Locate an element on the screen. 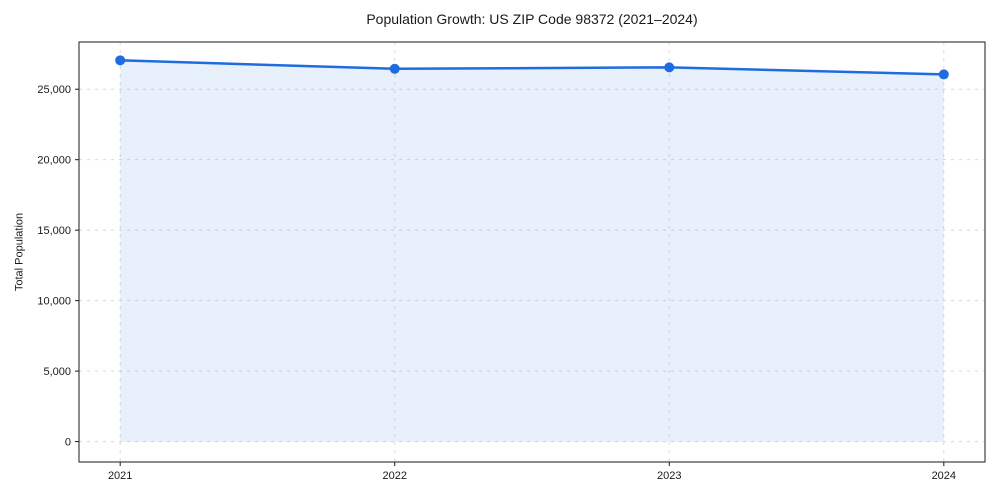 Image resolution: width=1000 pixels, height=500 pixels. x-tick-label: 2022 is located at coordinates (394, 476).